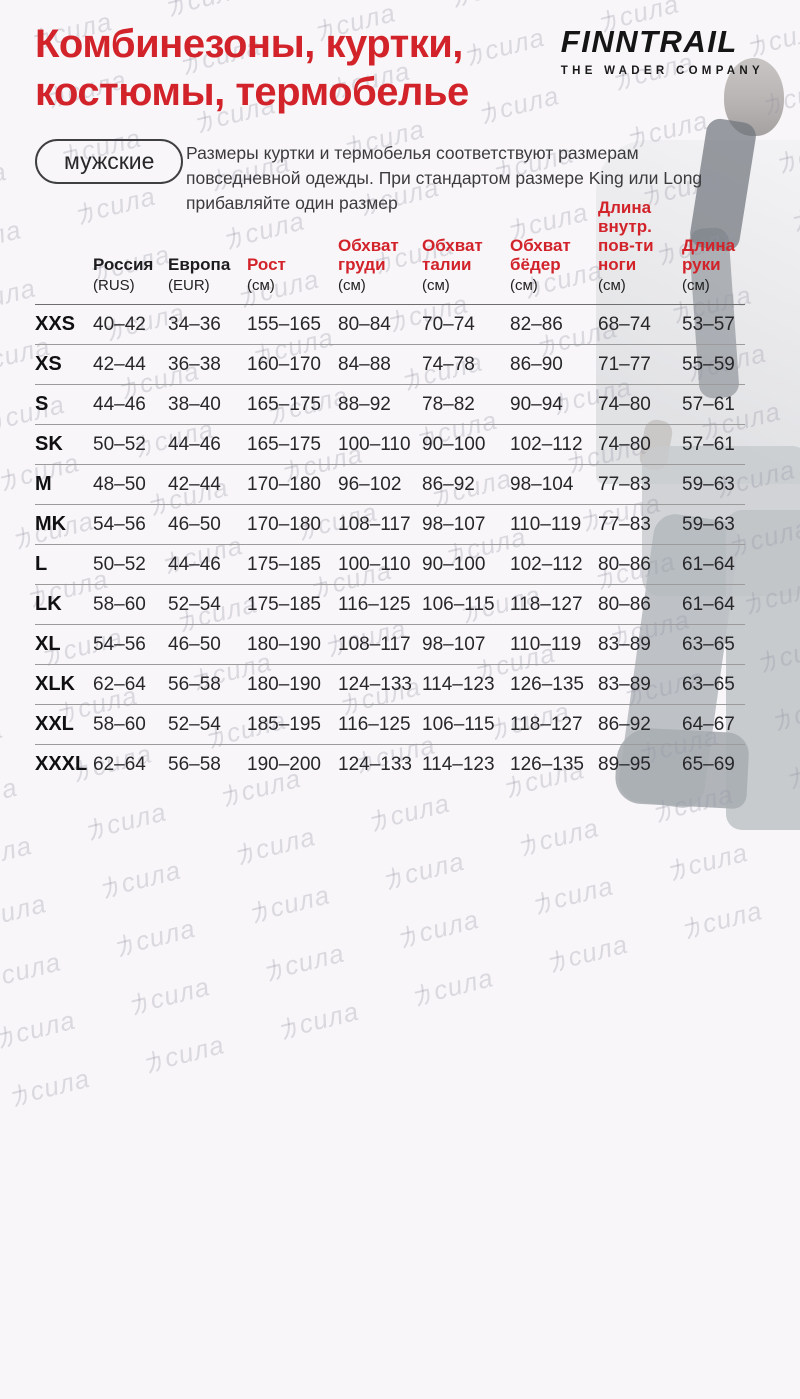 The width and height of the screenshot is (800, 1399). I want to click on size-cell: 80–84, so click(380, 325).